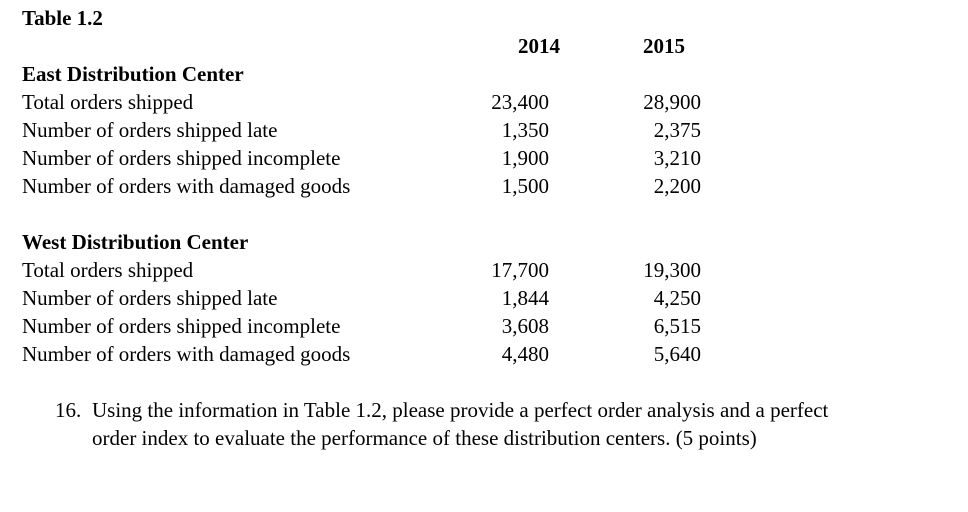 Image resolution: width=968 pixels, height=512 pixels. Describe the element at coordinates (251, 46) in the screenshot. I see `empty-header-cell` at that location.